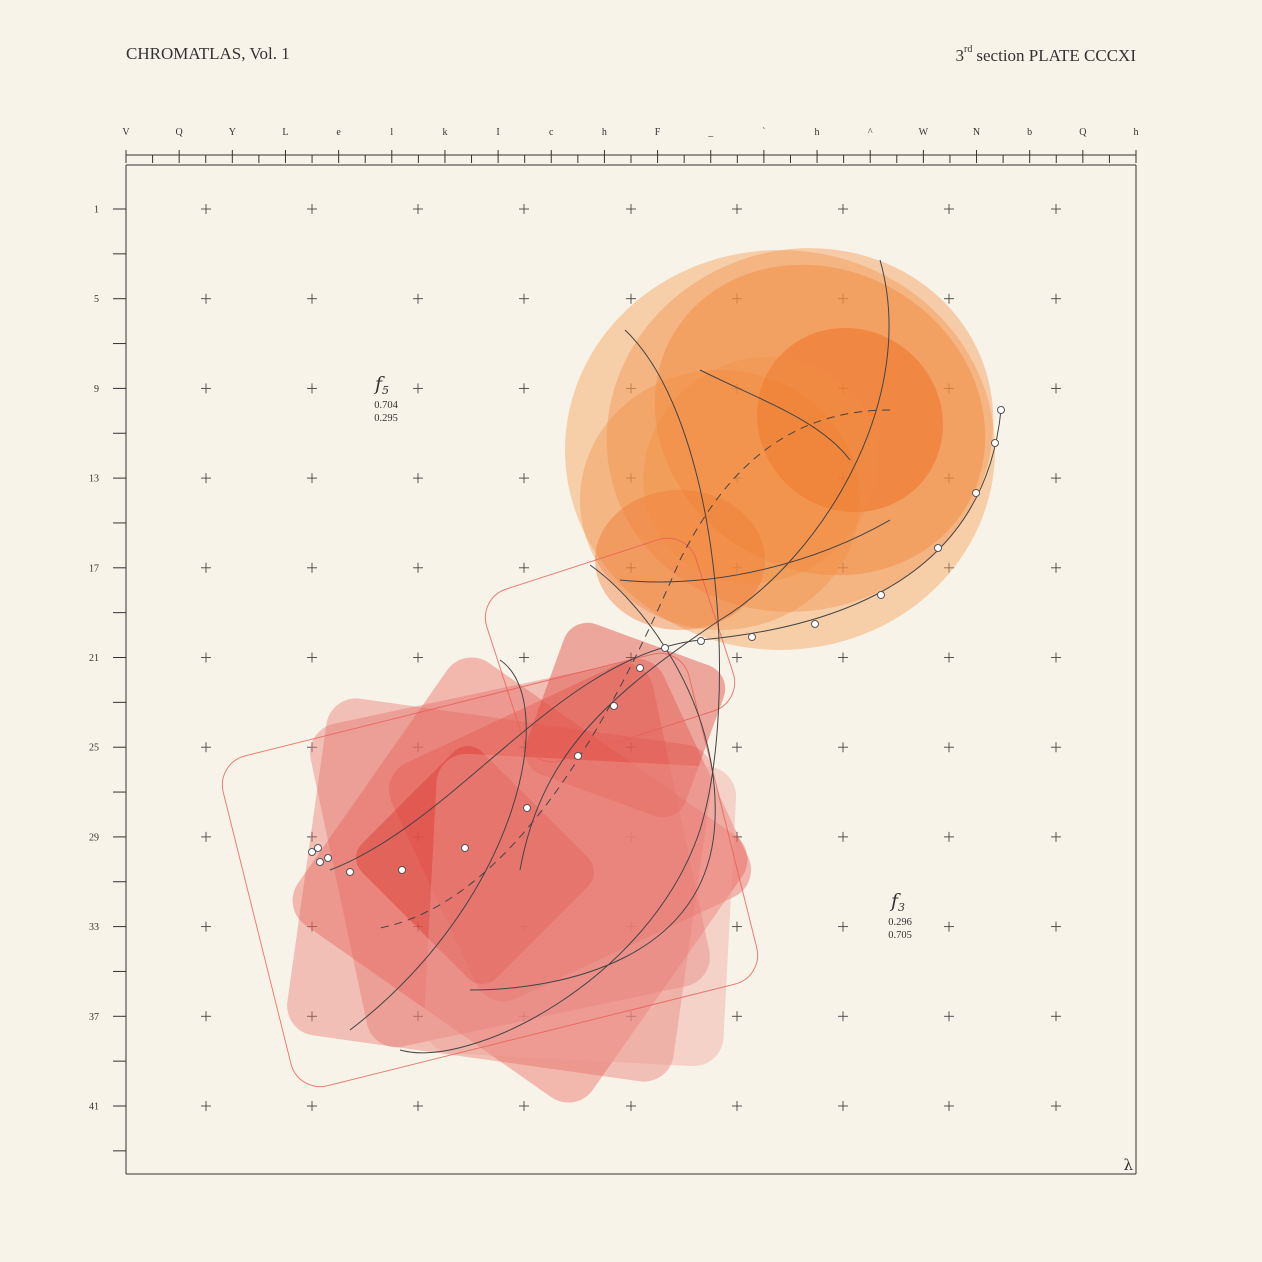 The height and width of the screenshot is (1262, 1262). Describe the element at coordinates (900, 922) in the screenshot. I see `f3-value-1: 0.296` at that location.